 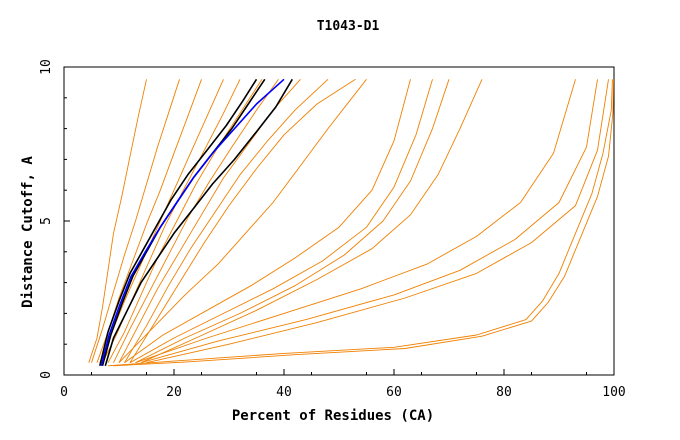 What do you see at coordinates (504, 392) in the screenshot?
I see `x-tick-label: 80` at bounding box center [504, 392].